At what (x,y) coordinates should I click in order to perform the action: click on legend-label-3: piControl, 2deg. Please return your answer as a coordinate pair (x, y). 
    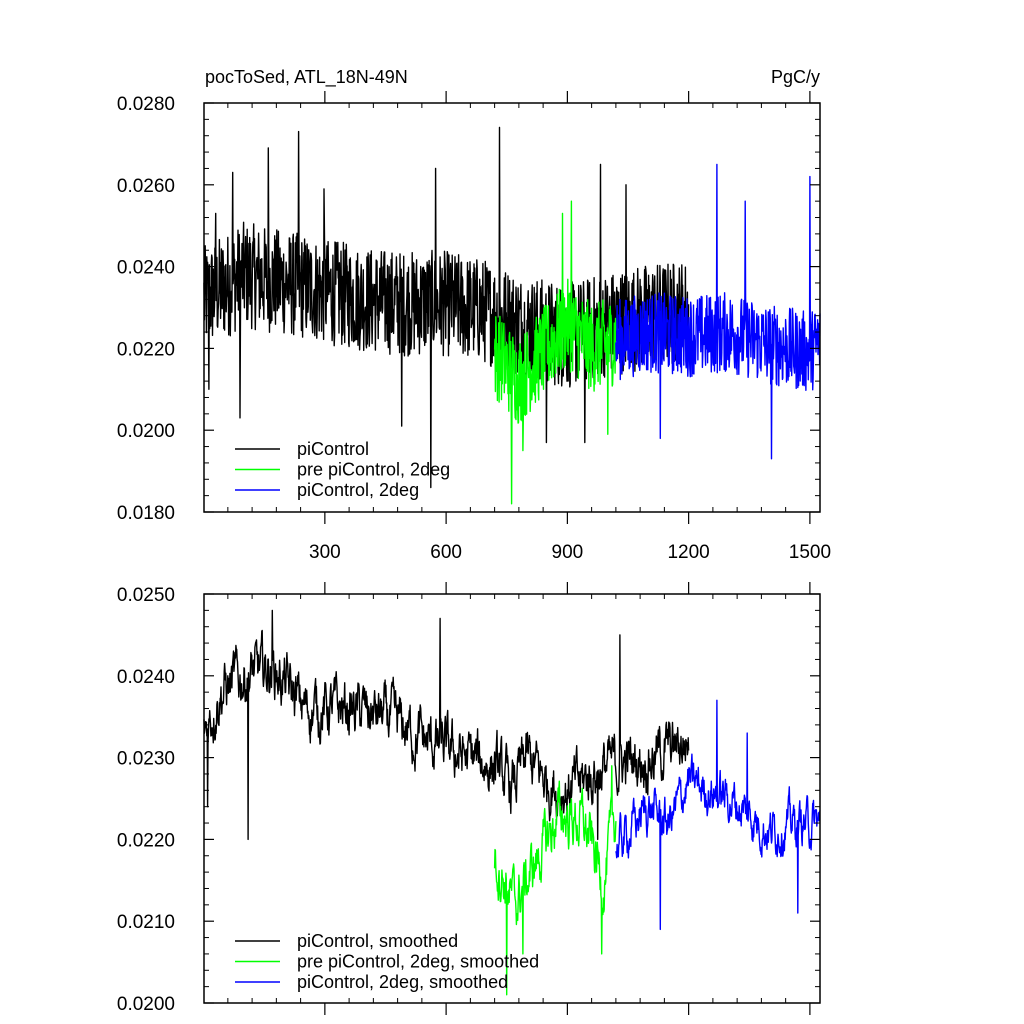
    Looking at the image, I should click on (358, 490).